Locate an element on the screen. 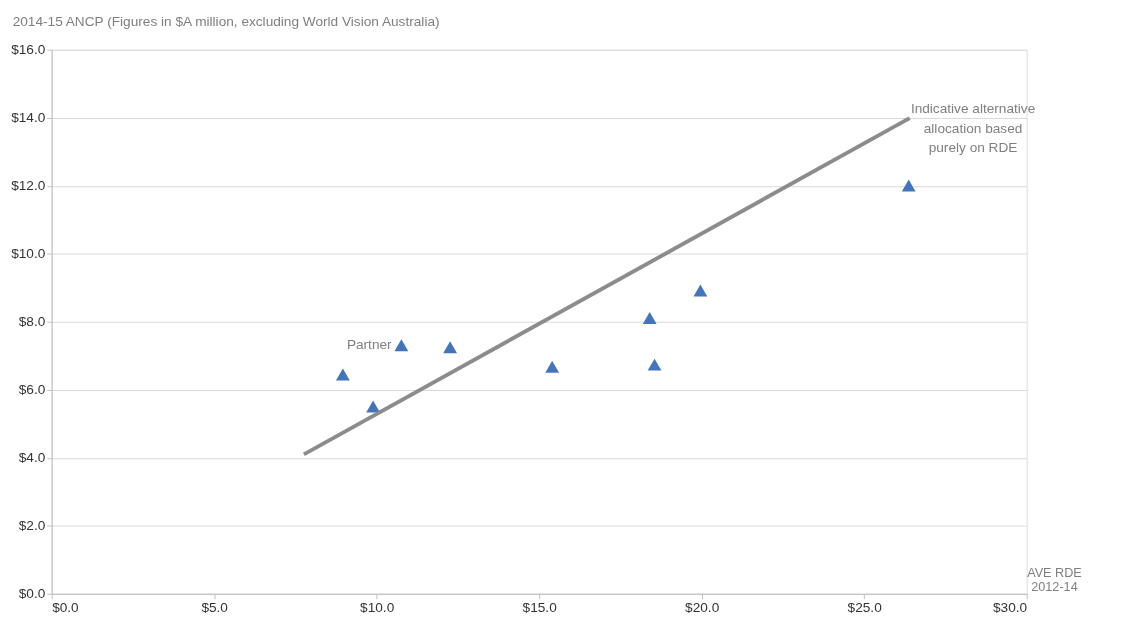  x-tick-label: $20.0 is located at coordinates (702, 607).